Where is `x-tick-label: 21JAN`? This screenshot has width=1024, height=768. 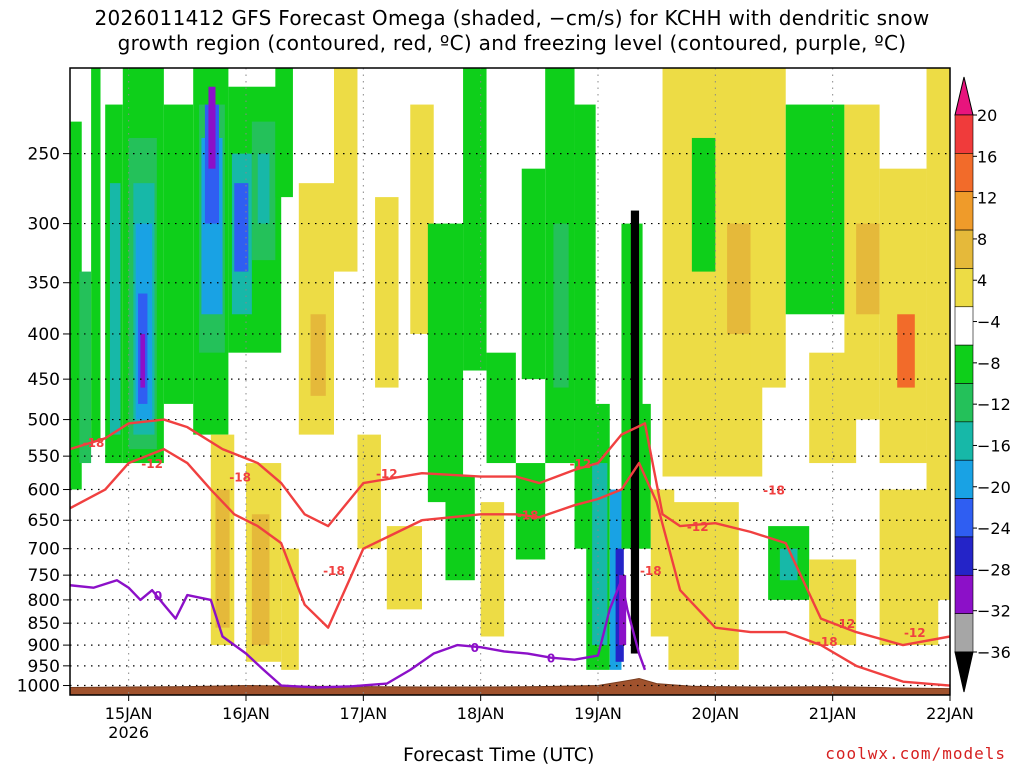
x-tick-label: 21JAN is located at coordinates (833, 713).